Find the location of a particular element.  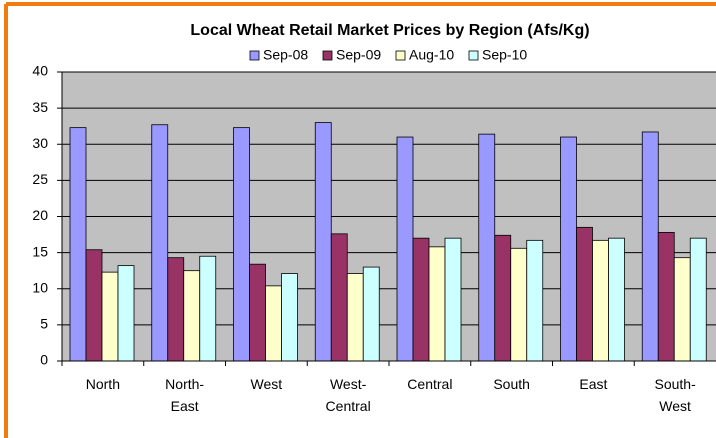

x-tick-label: Central is located at coordinates (429, 384).